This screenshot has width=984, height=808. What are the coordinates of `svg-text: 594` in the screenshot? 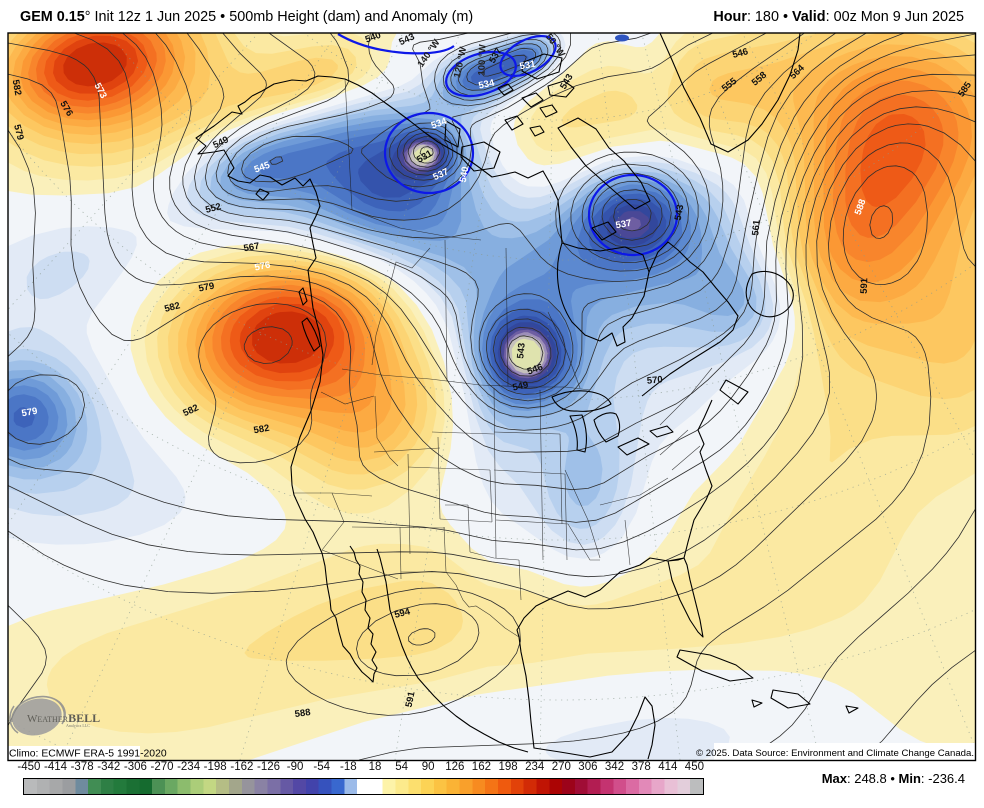 It's located at (402, 613).